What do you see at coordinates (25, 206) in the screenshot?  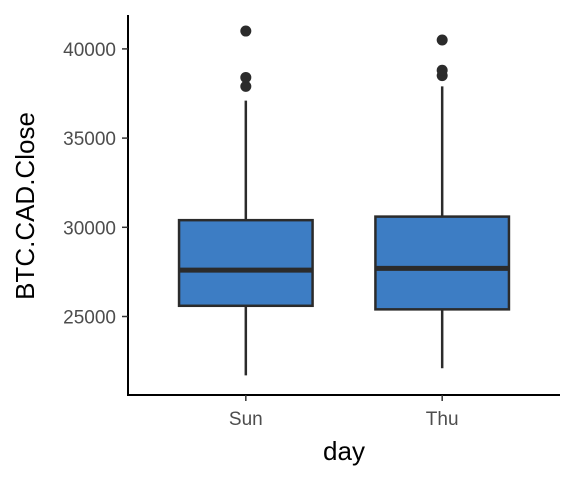 I see `y-axis-title: BTC.CAD.Close` at bounding box center [25, 206].